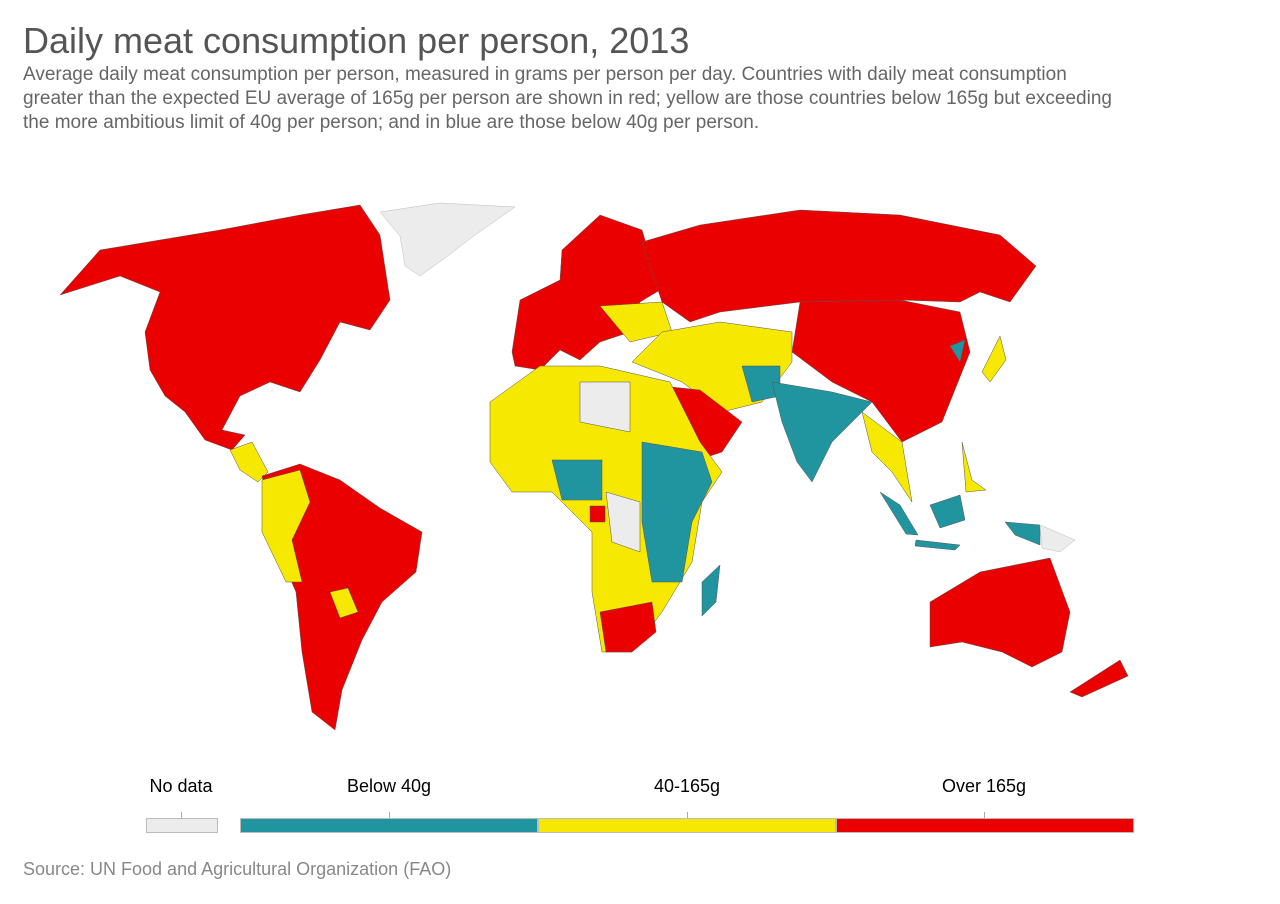 This screenshot has width=1280, height=904. I want to click on region-philippines, so click(974, 467).